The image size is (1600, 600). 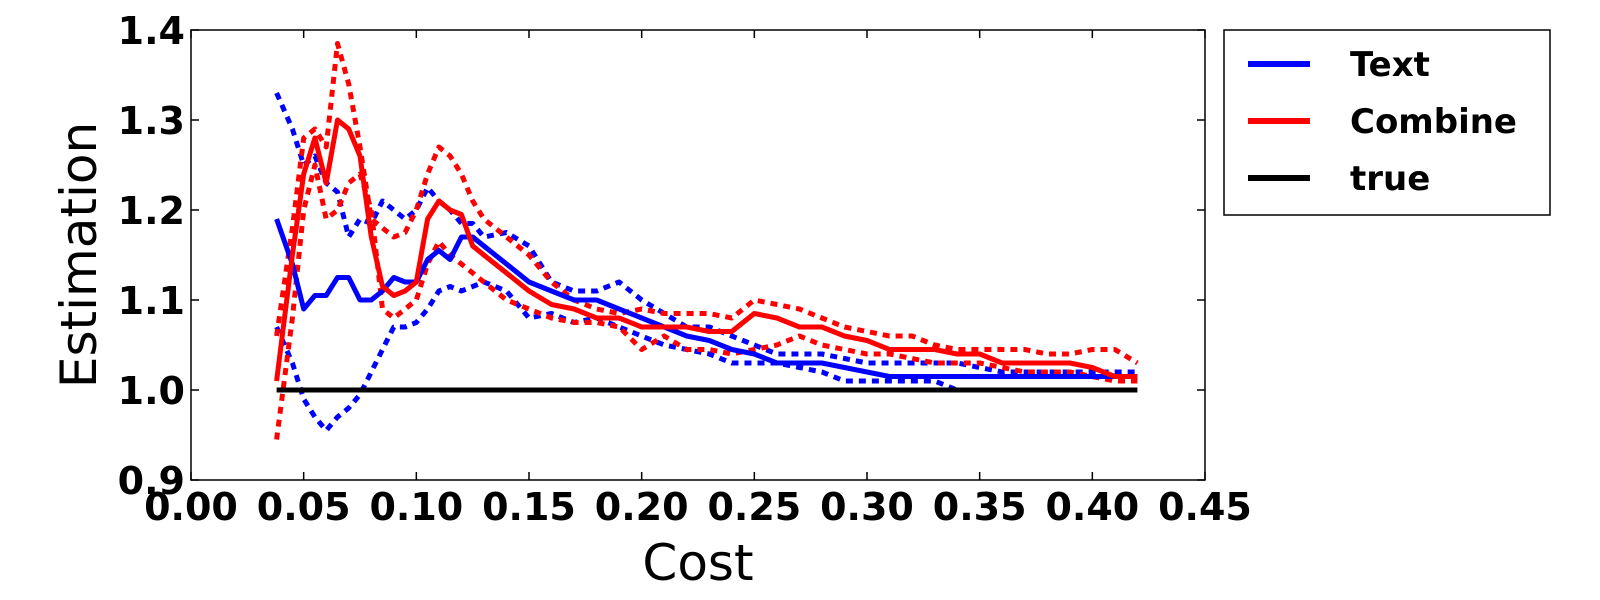 I want to click on y-tick-label: 1.1, so click(x=151, y=301).